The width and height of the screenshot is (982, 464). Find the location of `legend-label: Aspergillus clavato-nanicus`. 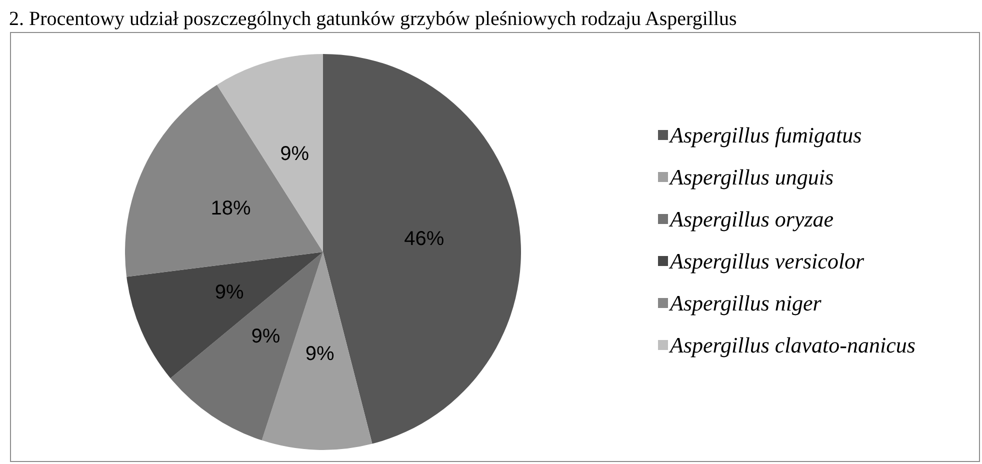

legend-label: Aspergillus clavato-nanicus is located at coordinates (792, 345).